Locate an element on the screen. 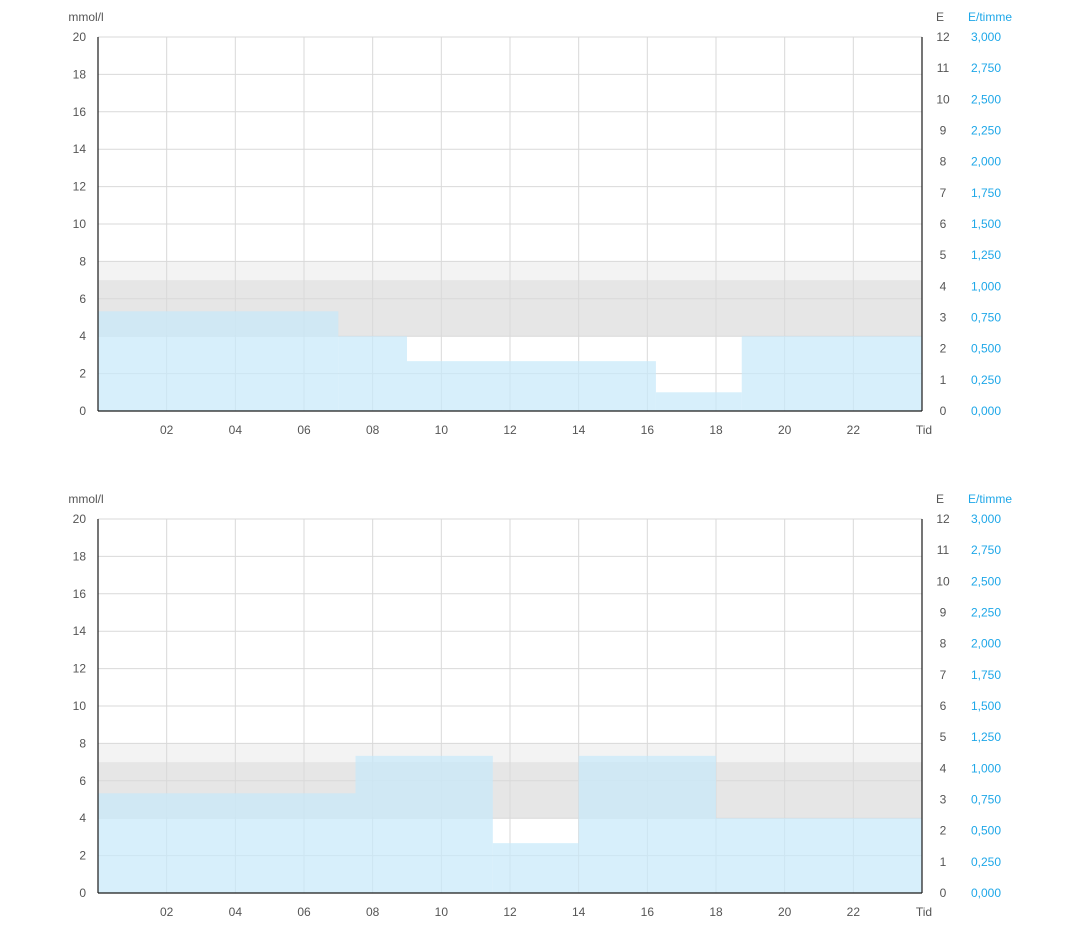 This screenshot has width=1080, height=948. chart-bottom-units-tick-label: 10 is located at coordinates (943, 581).